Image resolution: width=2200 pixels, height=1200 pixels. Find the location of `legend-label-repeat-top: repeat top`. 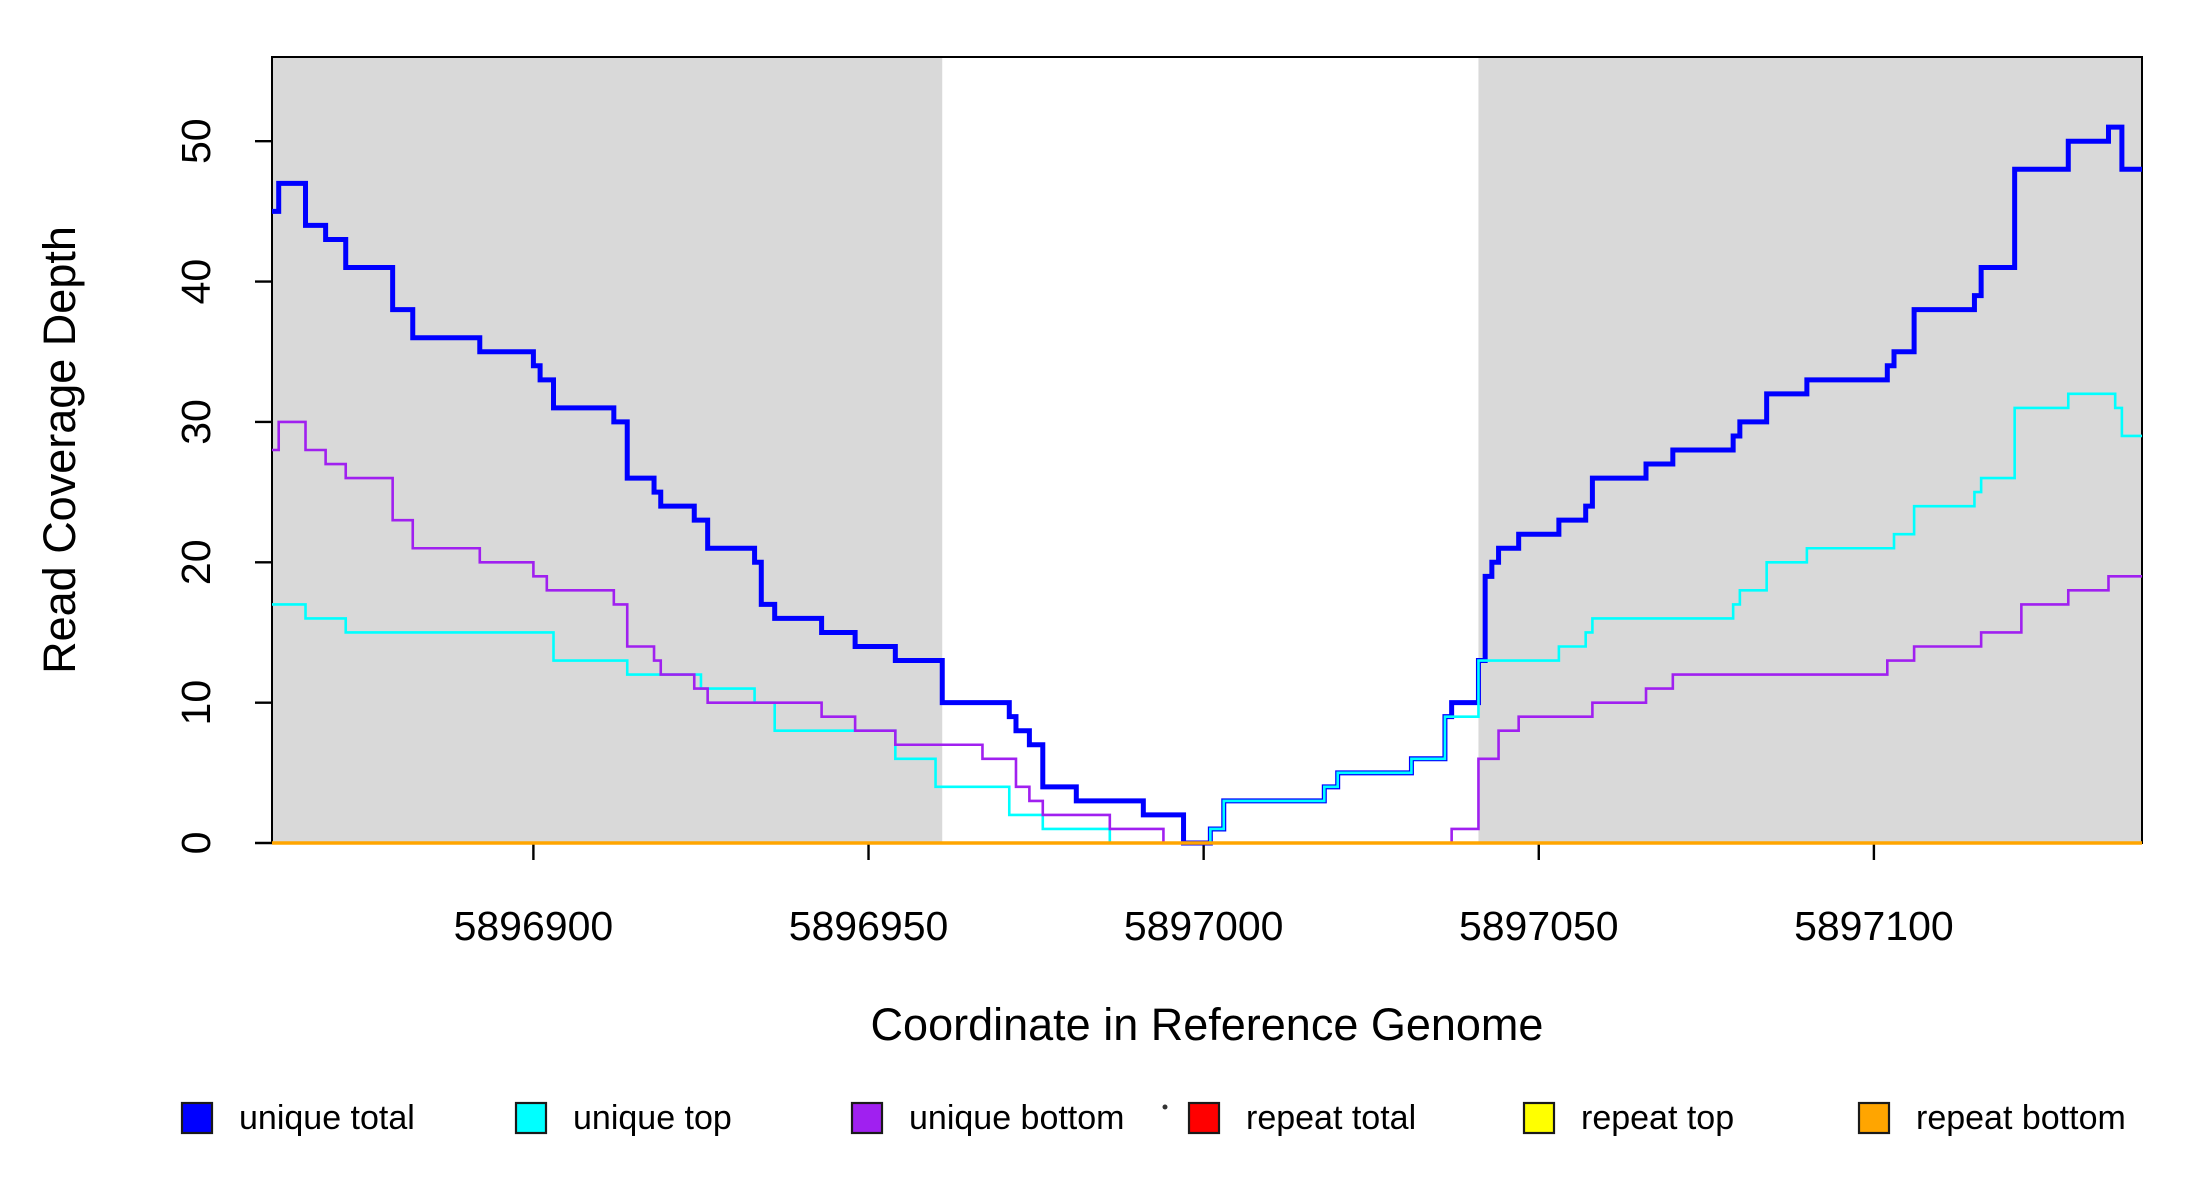

legend-label-repeat-top: repeat top is located at coordinates (1657, 1118).